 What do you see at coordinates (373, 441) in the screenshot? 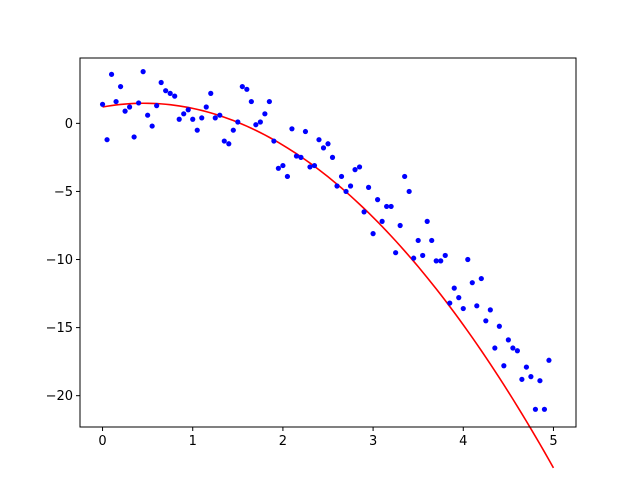
I see `x-tick-label: 3` at bounding box center [373, 441].